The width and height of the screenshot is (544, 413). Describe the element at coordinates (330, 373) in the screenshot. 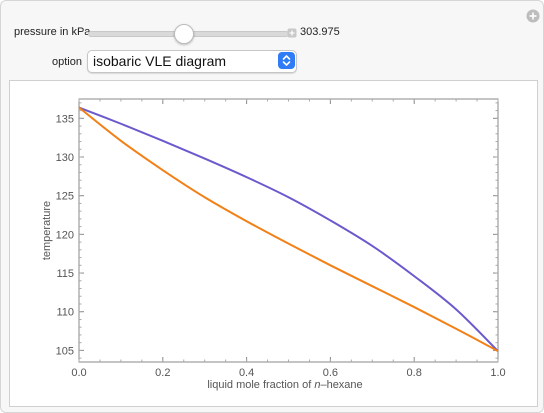

I see `x-tick-label: 0.6` at that location.